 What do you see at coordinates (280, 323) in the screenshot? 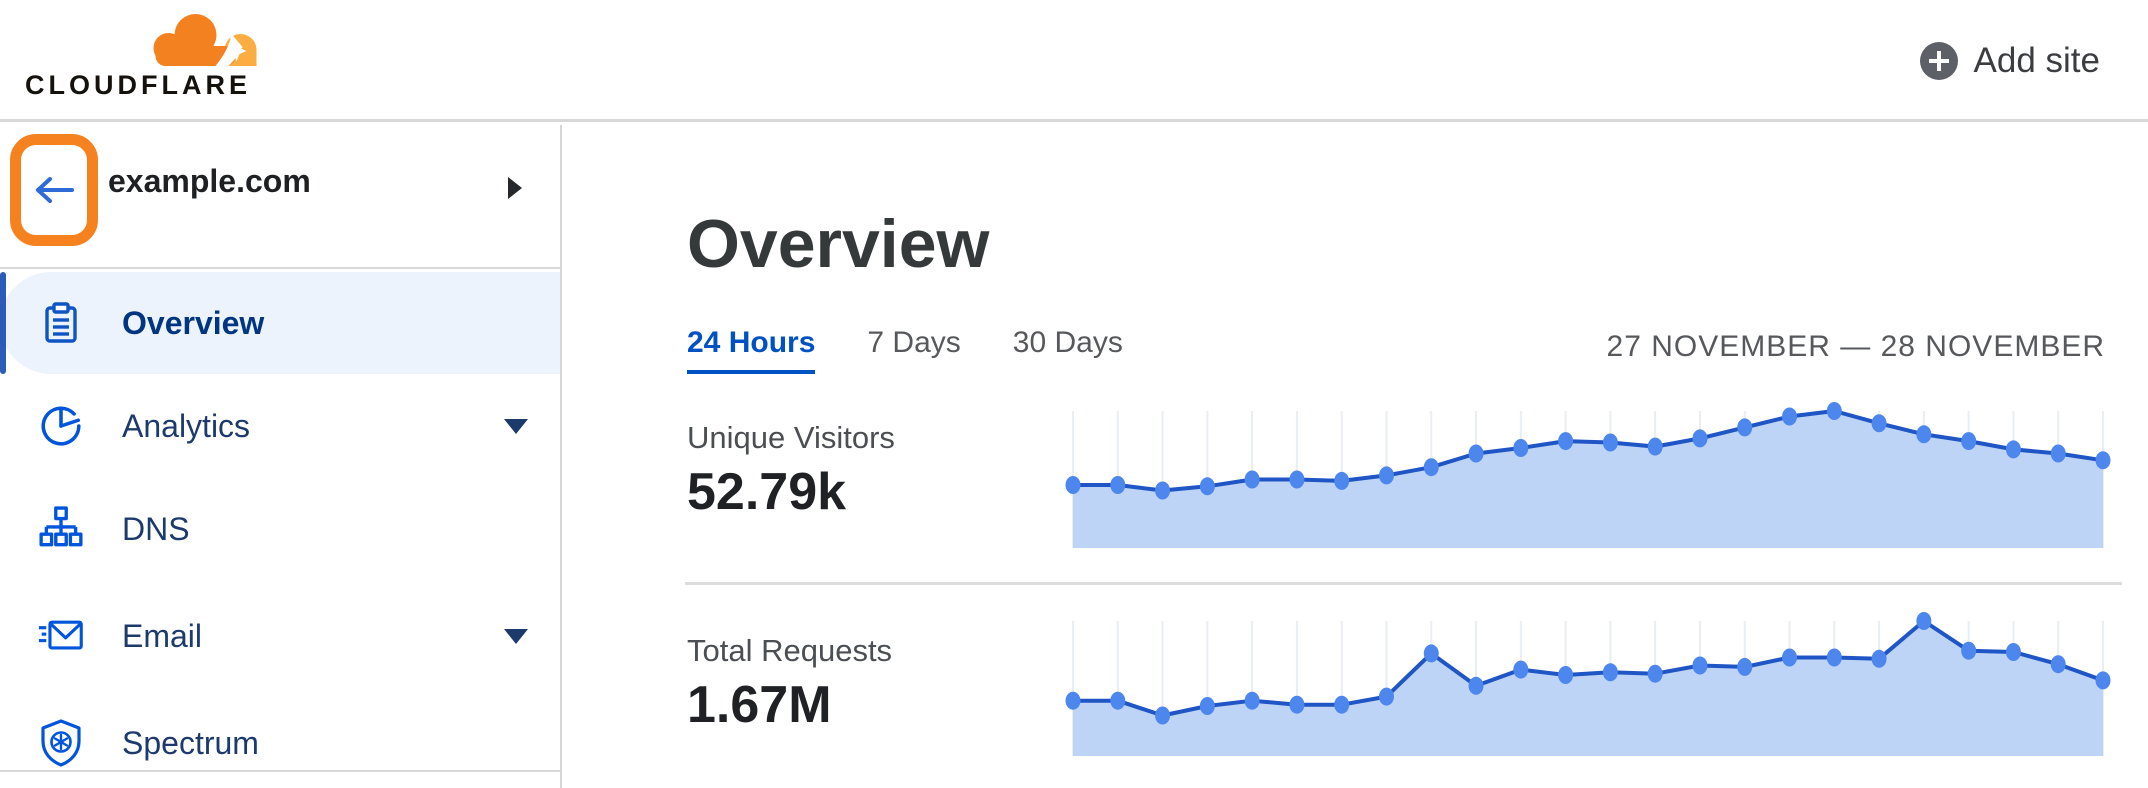
I see `sidebar-item-overview: Overview` at bounding box center [280, 323].